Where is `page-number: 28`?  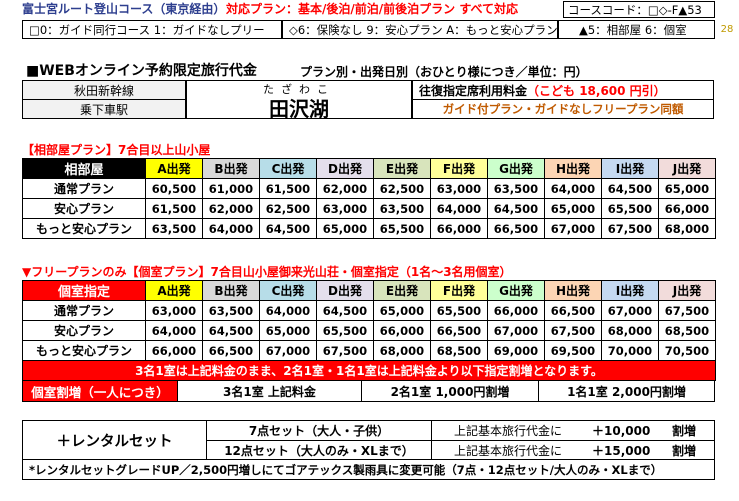
page-number: 28 is located at coordinates (727, 29).